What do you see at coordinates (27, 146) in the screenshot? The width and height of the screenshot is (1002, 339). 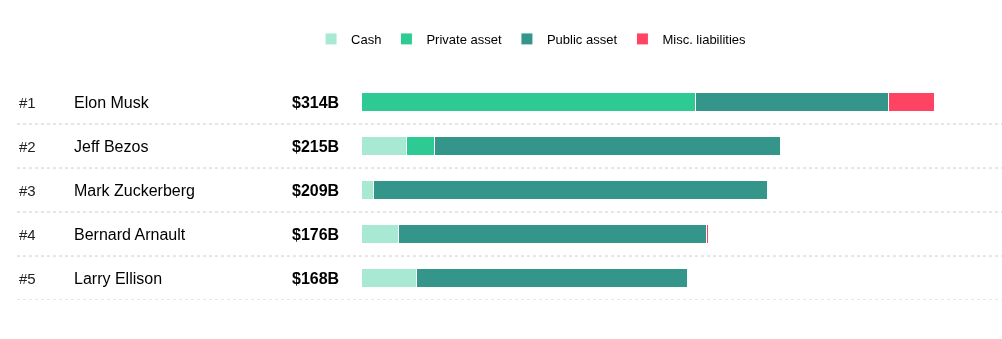 I see `text: #2` at bounding box center [27, 146].